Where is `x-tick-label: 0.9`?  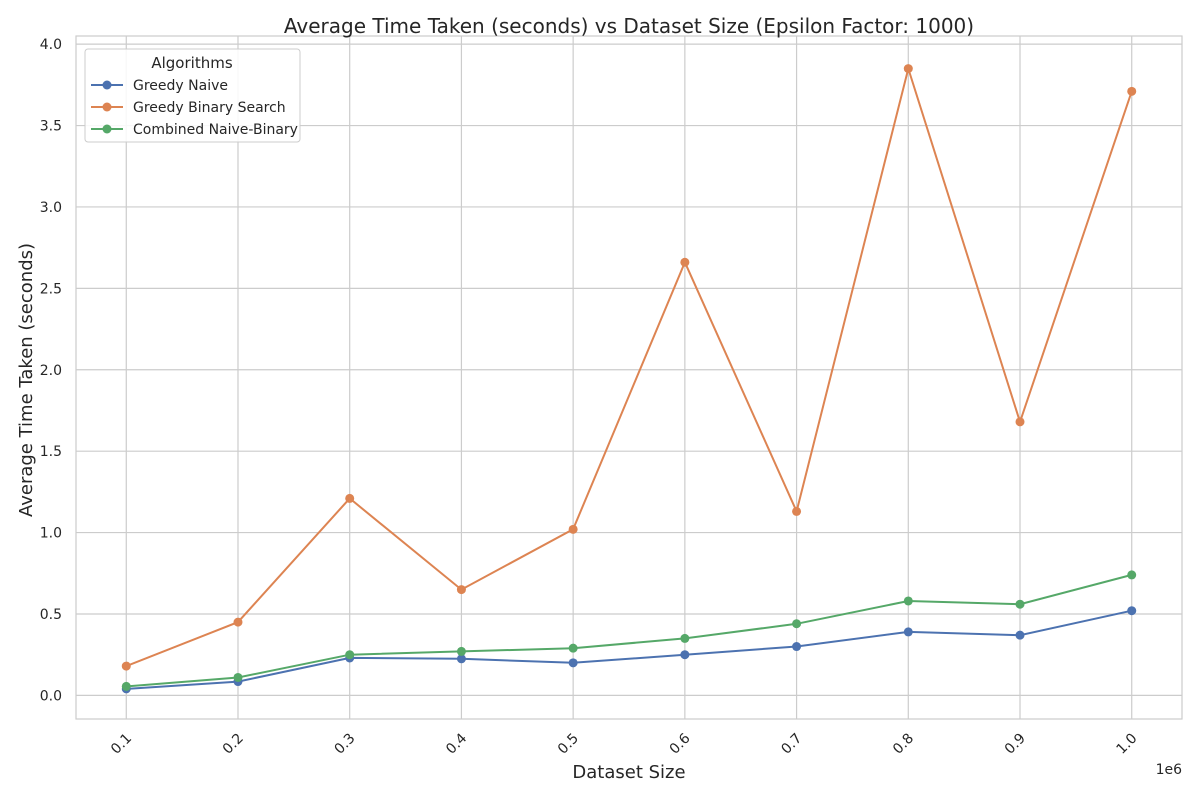
x-tick-label: 0.9 is located at coordinates (1015, 744).